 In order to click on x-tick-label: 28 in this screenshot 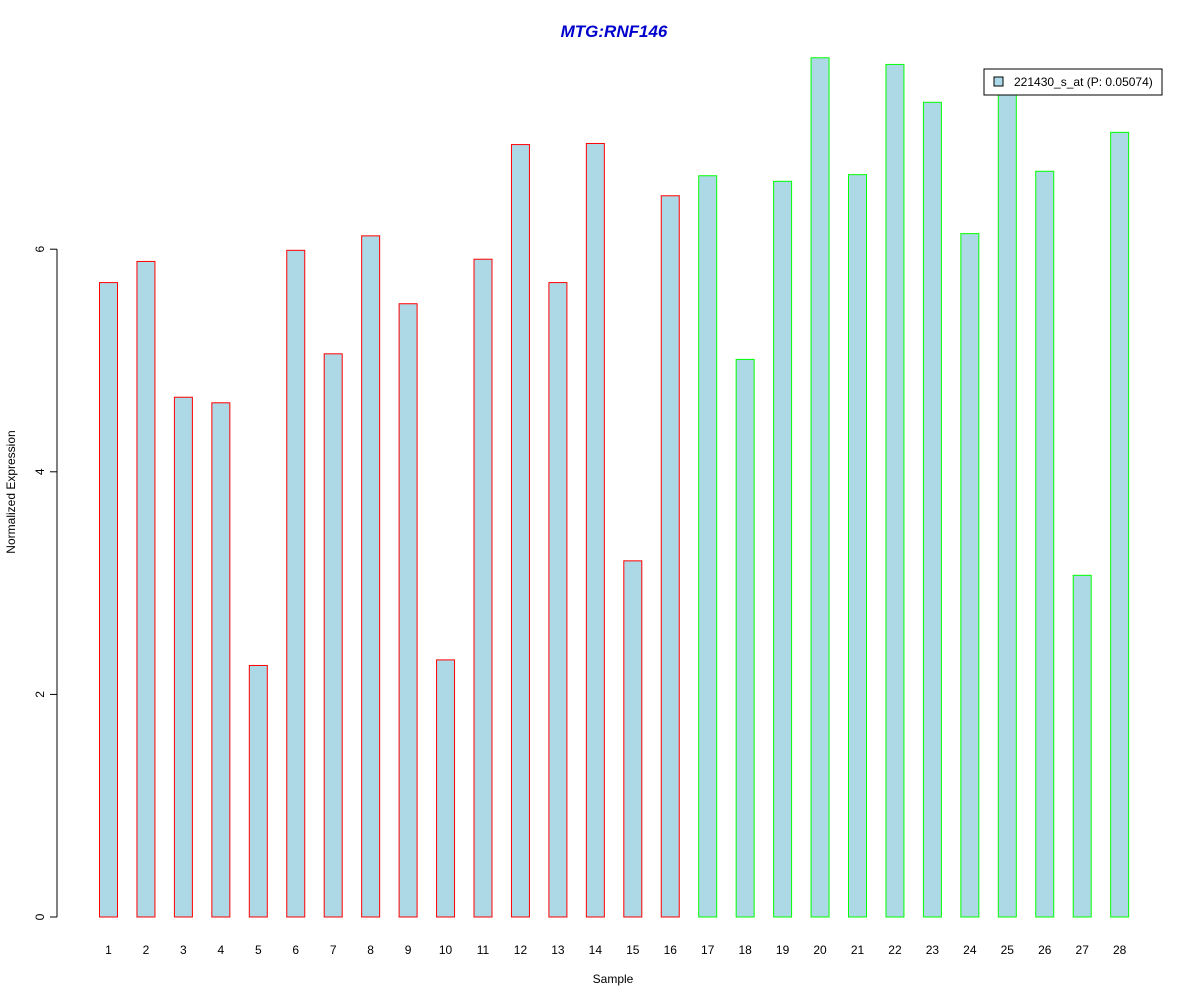, I will do `click(1120, 950)`.